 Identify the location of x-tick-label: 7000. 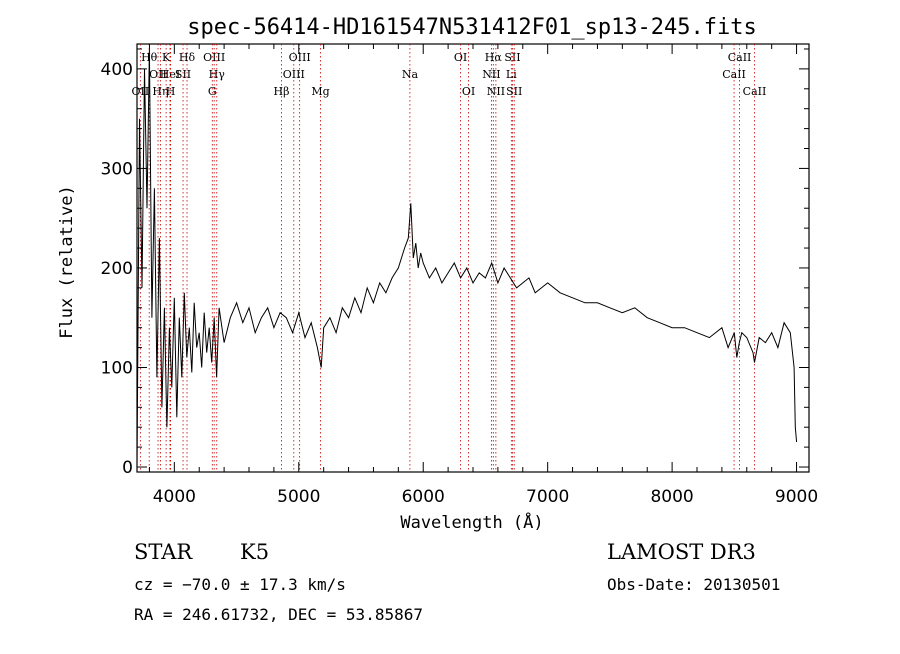
(547, 497).